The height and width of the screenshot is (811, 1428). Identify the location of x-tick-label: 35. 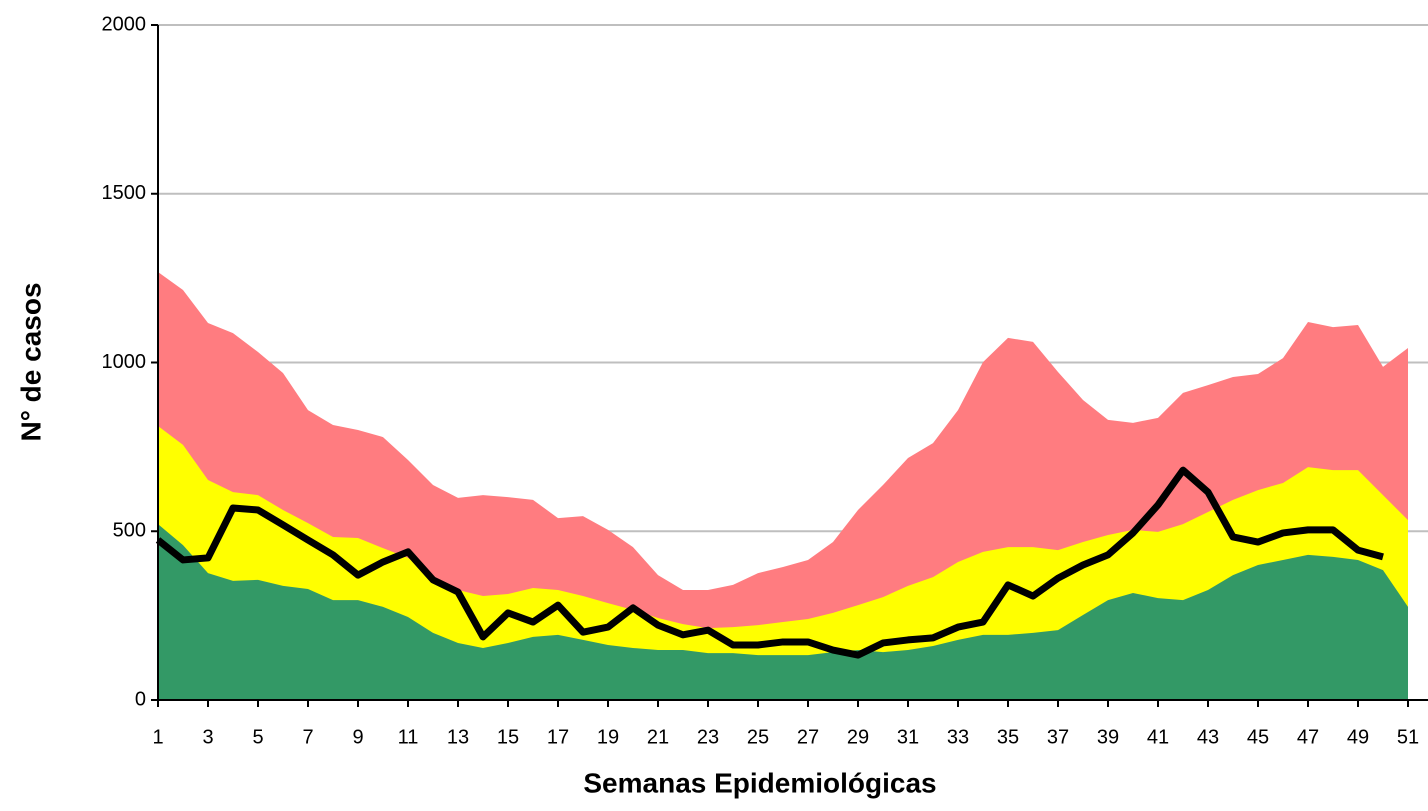
(1008, 737).